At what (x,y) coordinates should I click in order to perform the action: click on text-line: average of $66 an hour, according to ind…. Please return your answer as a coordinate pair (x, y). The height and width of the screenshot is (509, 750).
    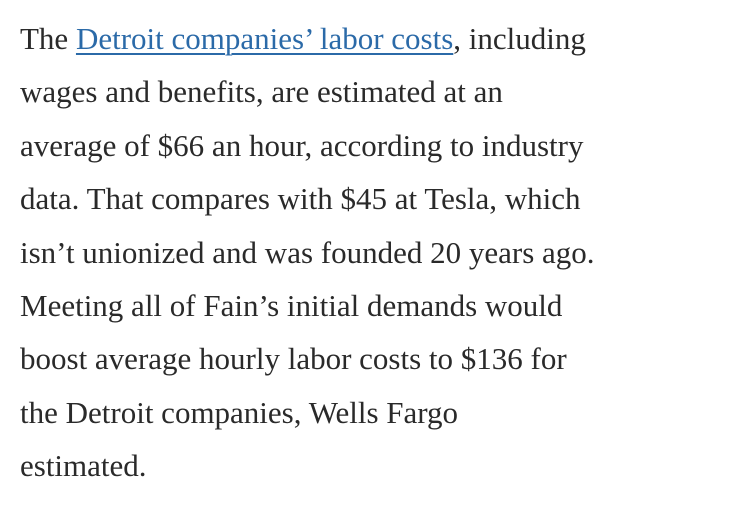
    Looking at the image, I should click on (302, 145).